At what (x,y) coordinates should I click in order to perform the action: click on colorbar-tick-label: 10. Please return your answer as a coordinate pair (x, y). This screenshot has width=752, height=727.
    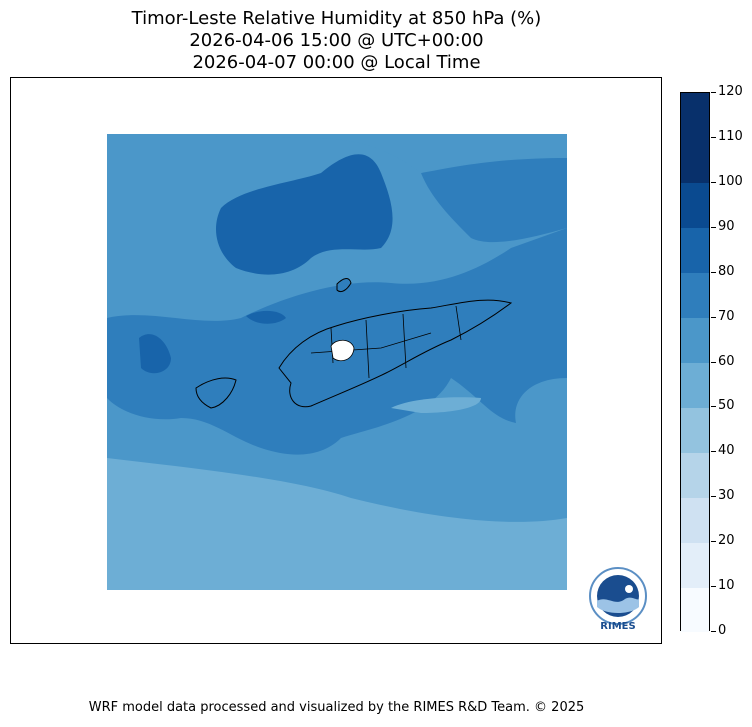
    Looking at the image, I should click on (726, 586).